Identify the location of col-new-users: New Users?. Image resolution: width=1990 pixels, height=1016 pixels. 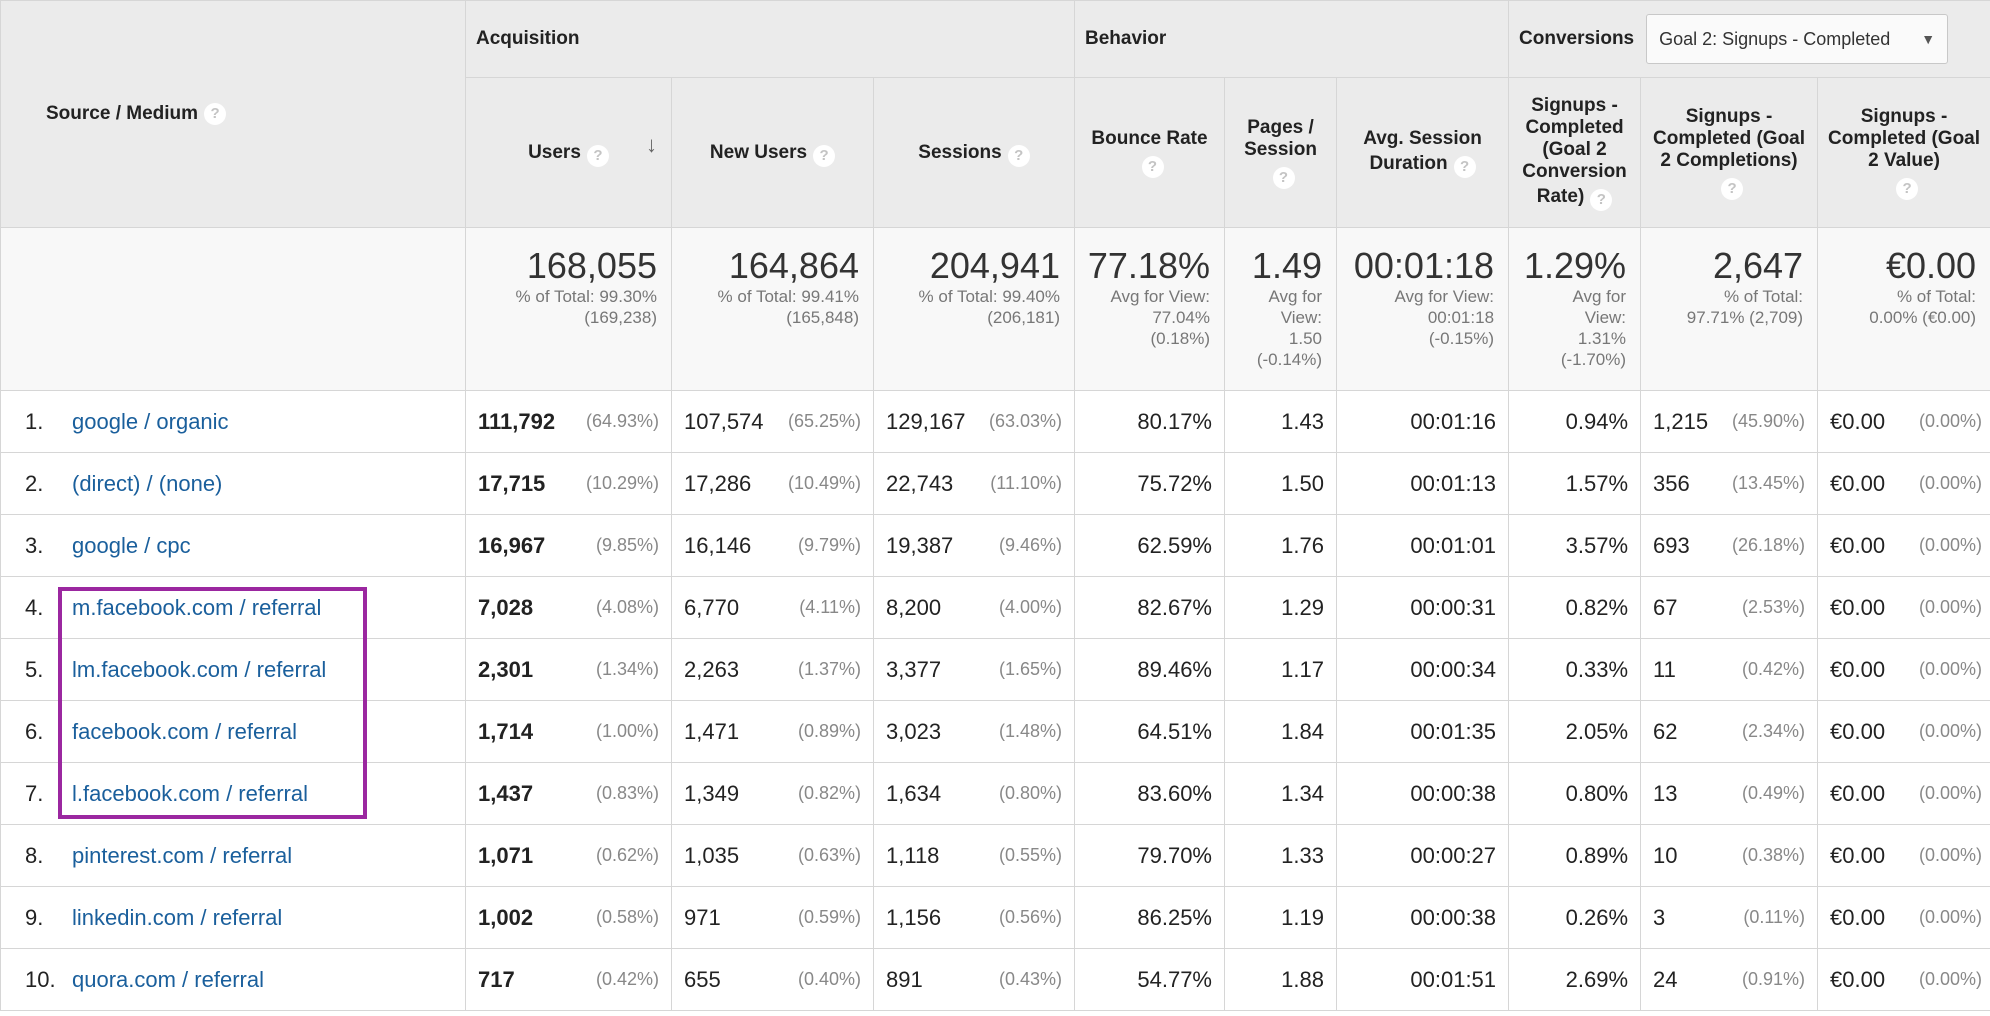
(772, 152).